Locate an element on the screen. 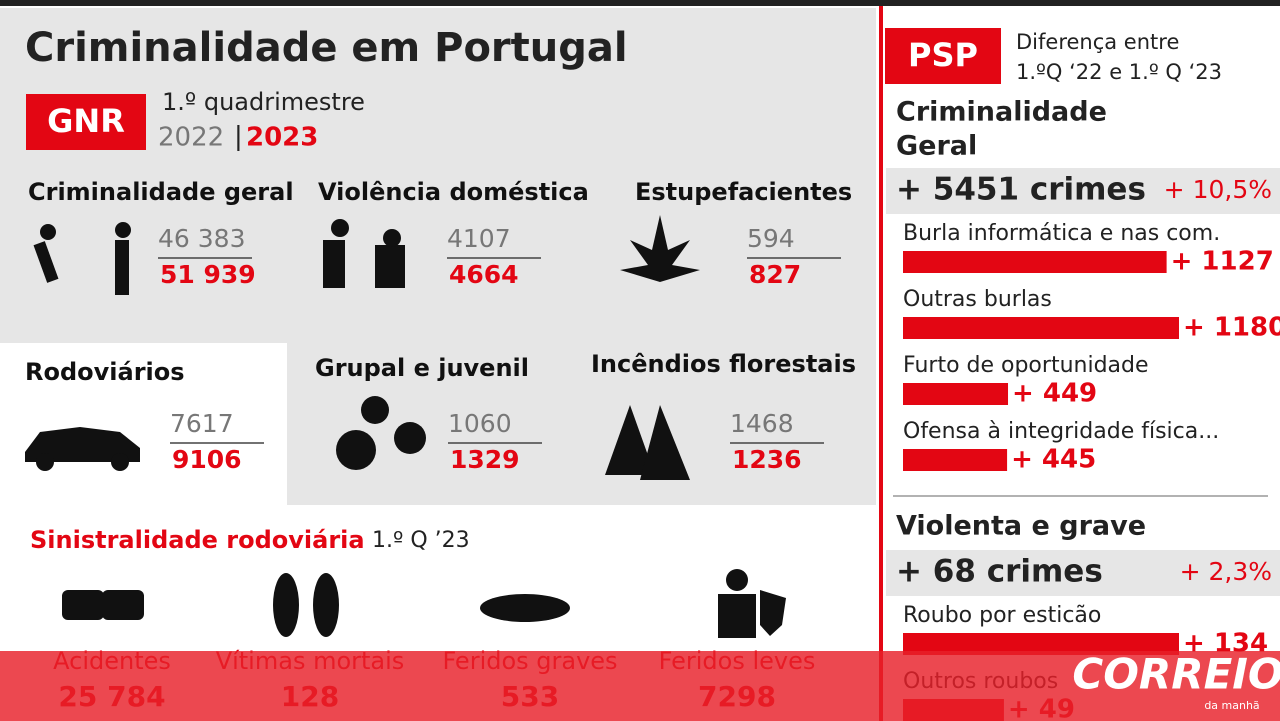  curr-value: 4664 is located at coordinates (484, 274).